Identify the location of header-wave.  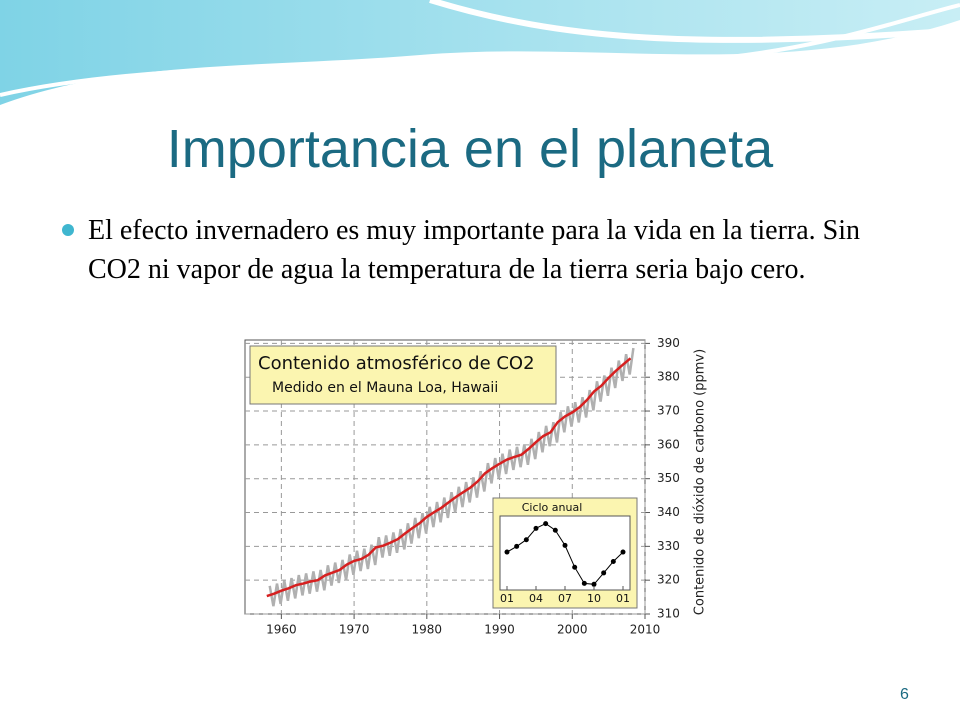
(480, 52).